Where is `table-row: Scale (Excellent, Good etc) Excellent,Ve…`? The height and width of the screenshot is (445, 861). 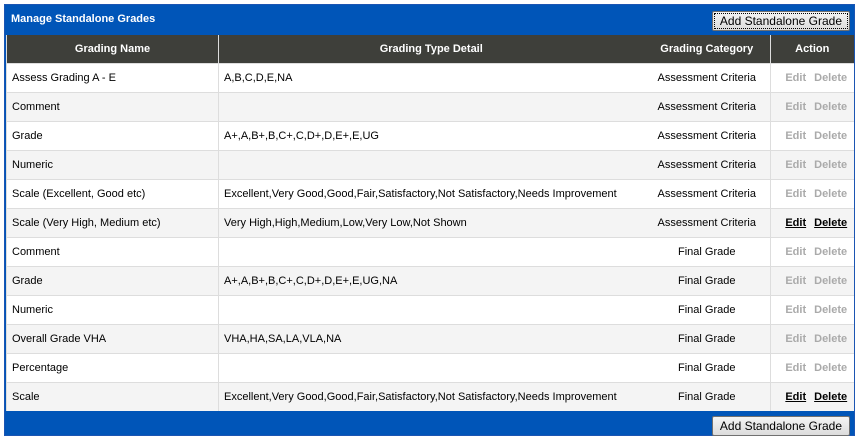 table-row: Scale (Excellent, Good etc) Excellent,Ve… is located at coordinates (430, 194).